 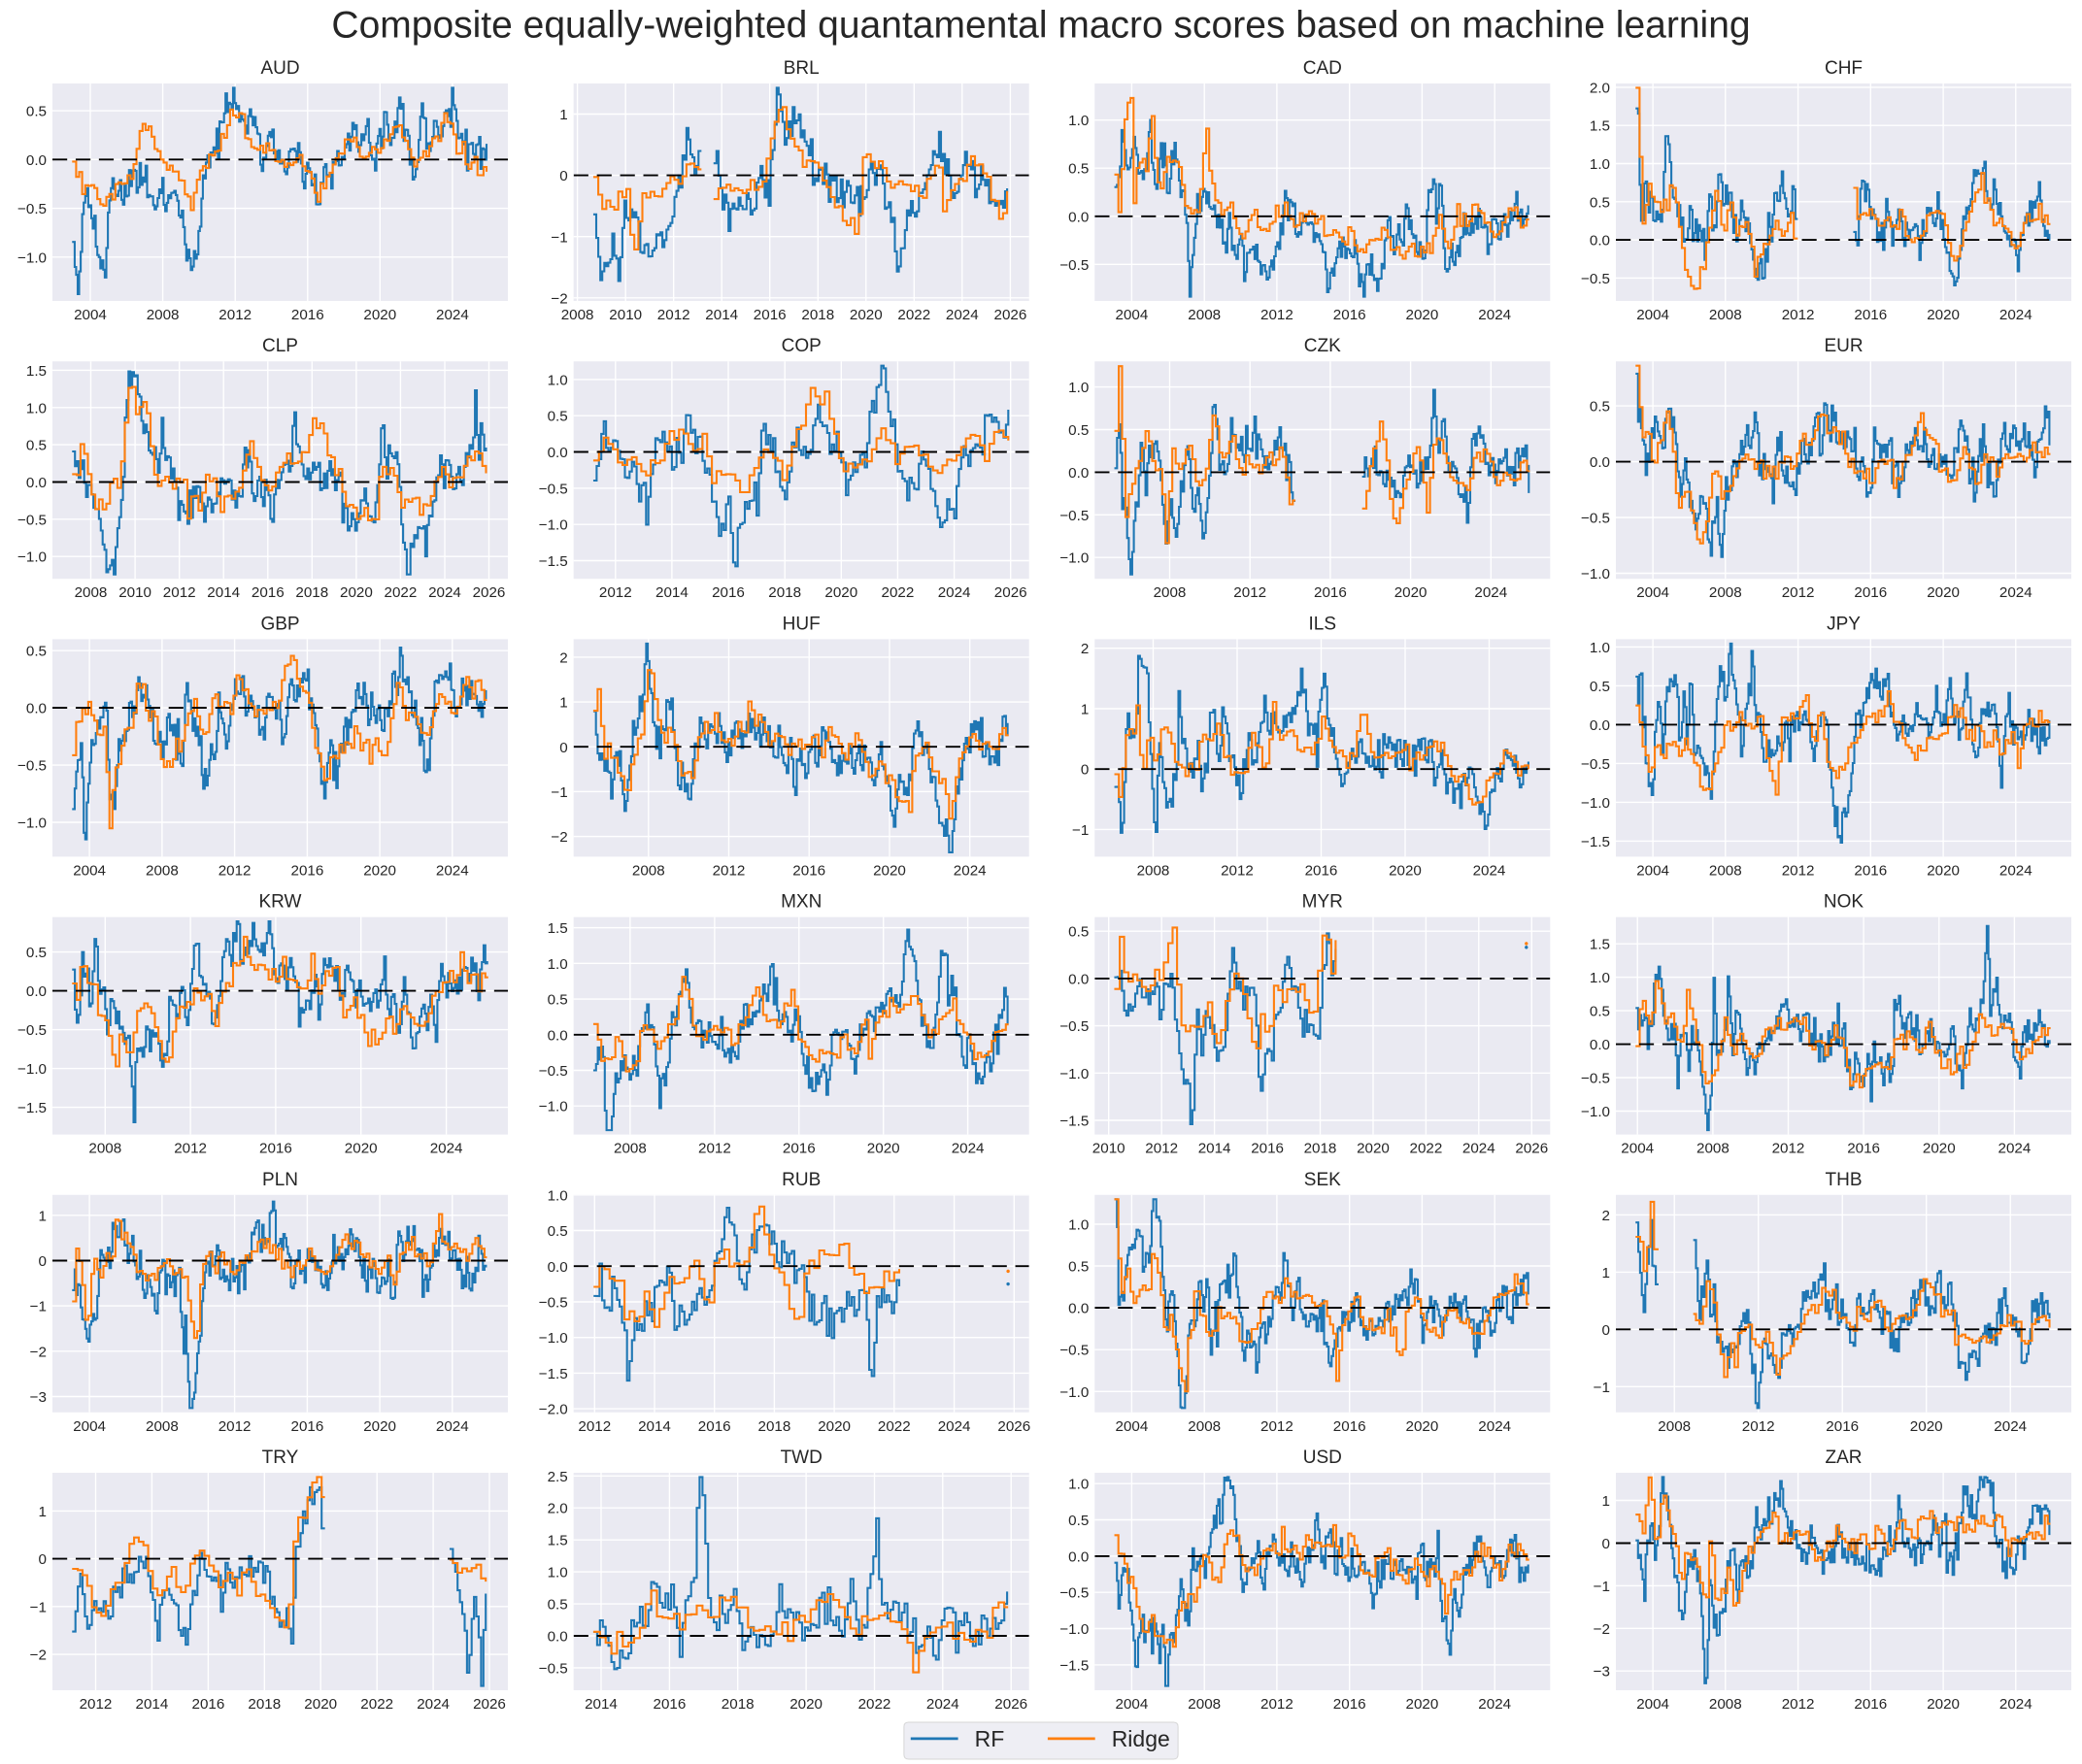 What do you see at coordinates (1600, 945) in the screenshot?
I see `svg-text: 1.5` at bounding box center [1600, 945].